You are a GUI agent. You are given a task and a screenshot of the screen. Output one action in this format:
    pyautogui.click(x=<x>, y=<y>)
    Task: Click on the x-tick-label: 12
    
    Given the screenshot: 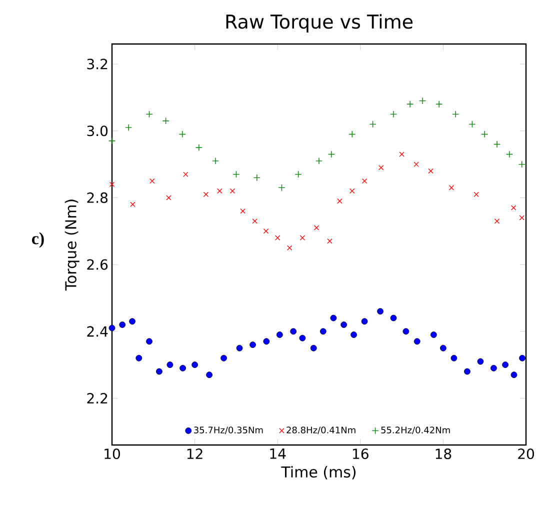 What is the action you would take?
    pyautogui.click(x=194, y=453)
    